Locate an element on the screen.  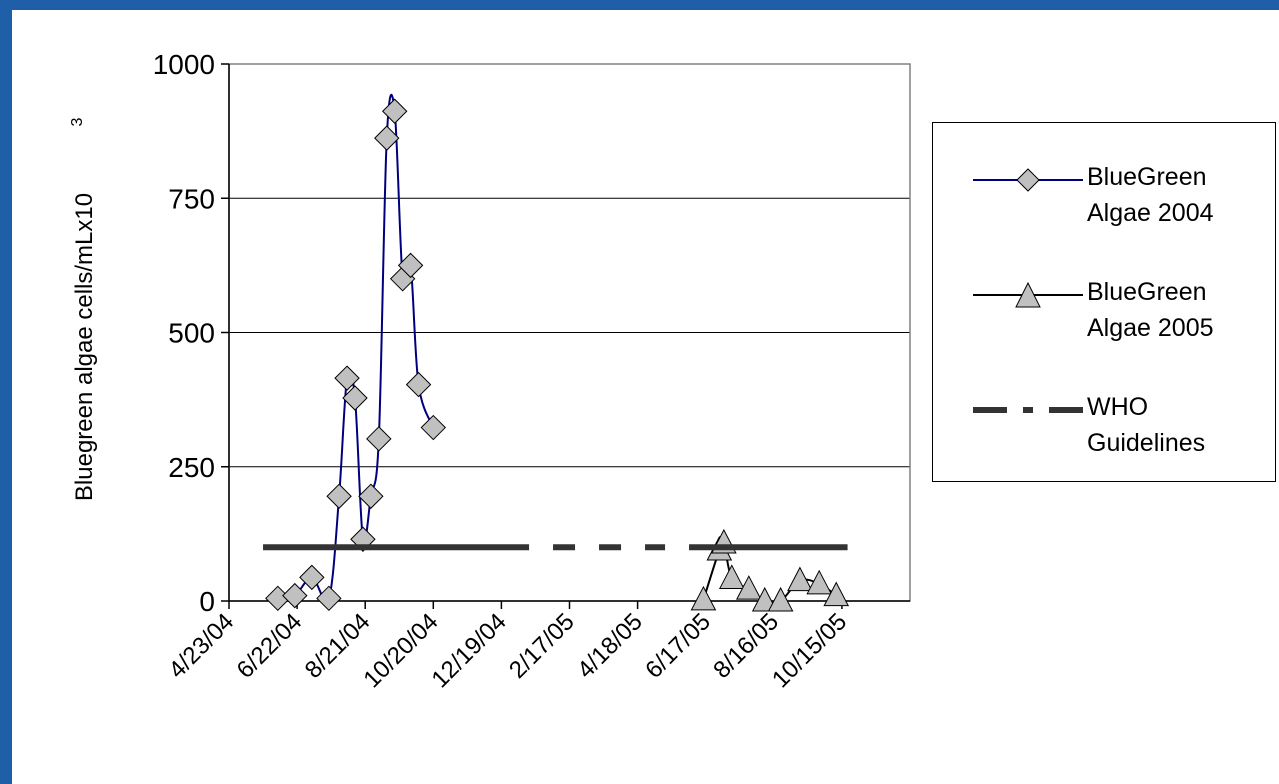
x-tick-label: 4/23/04 is located at coordinates (202, 646).